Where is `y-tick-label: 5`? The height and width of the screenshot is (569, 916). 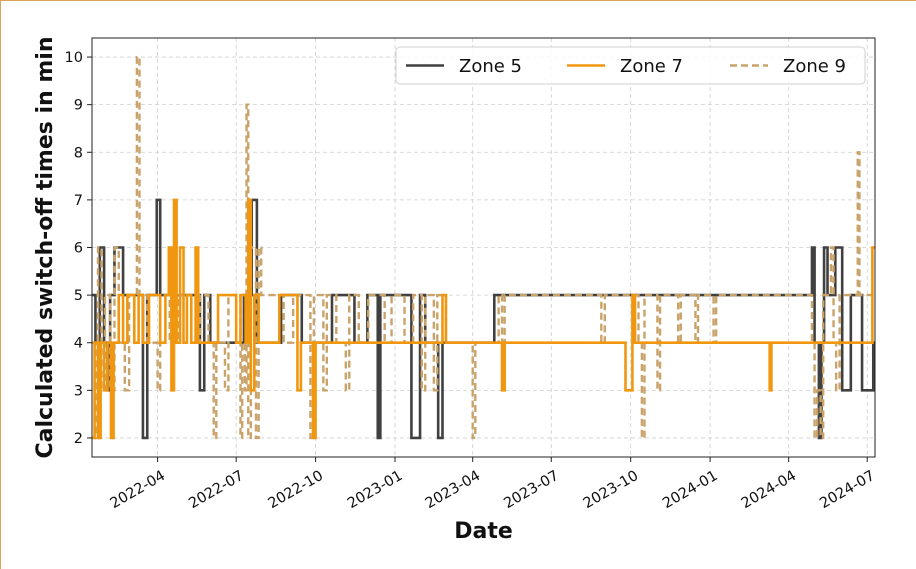 y-tick-label: 5 is located at coordinates (78, 296).